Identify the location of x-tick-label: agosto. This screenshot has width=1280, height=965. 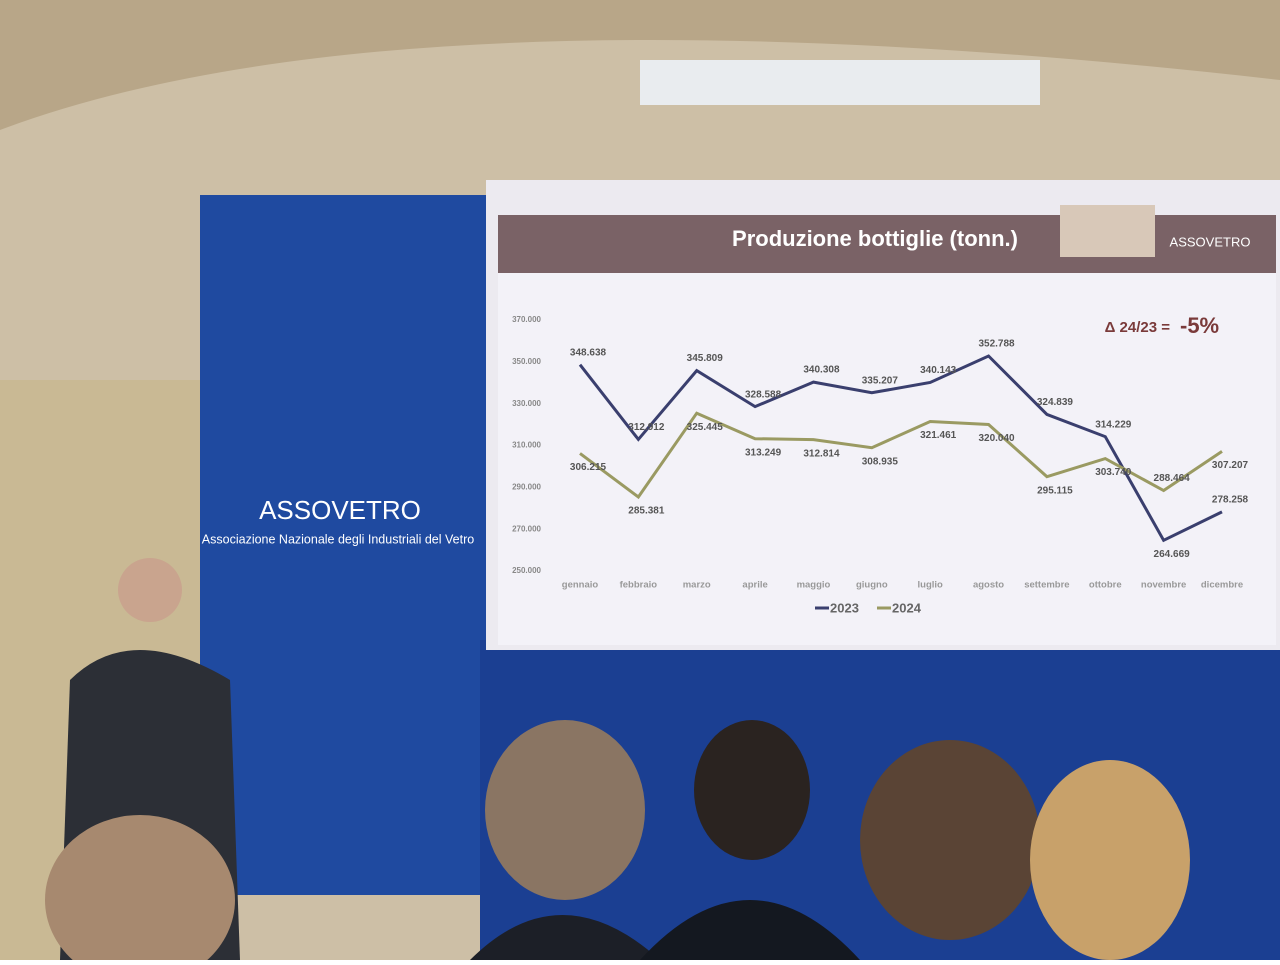
(988, 585).